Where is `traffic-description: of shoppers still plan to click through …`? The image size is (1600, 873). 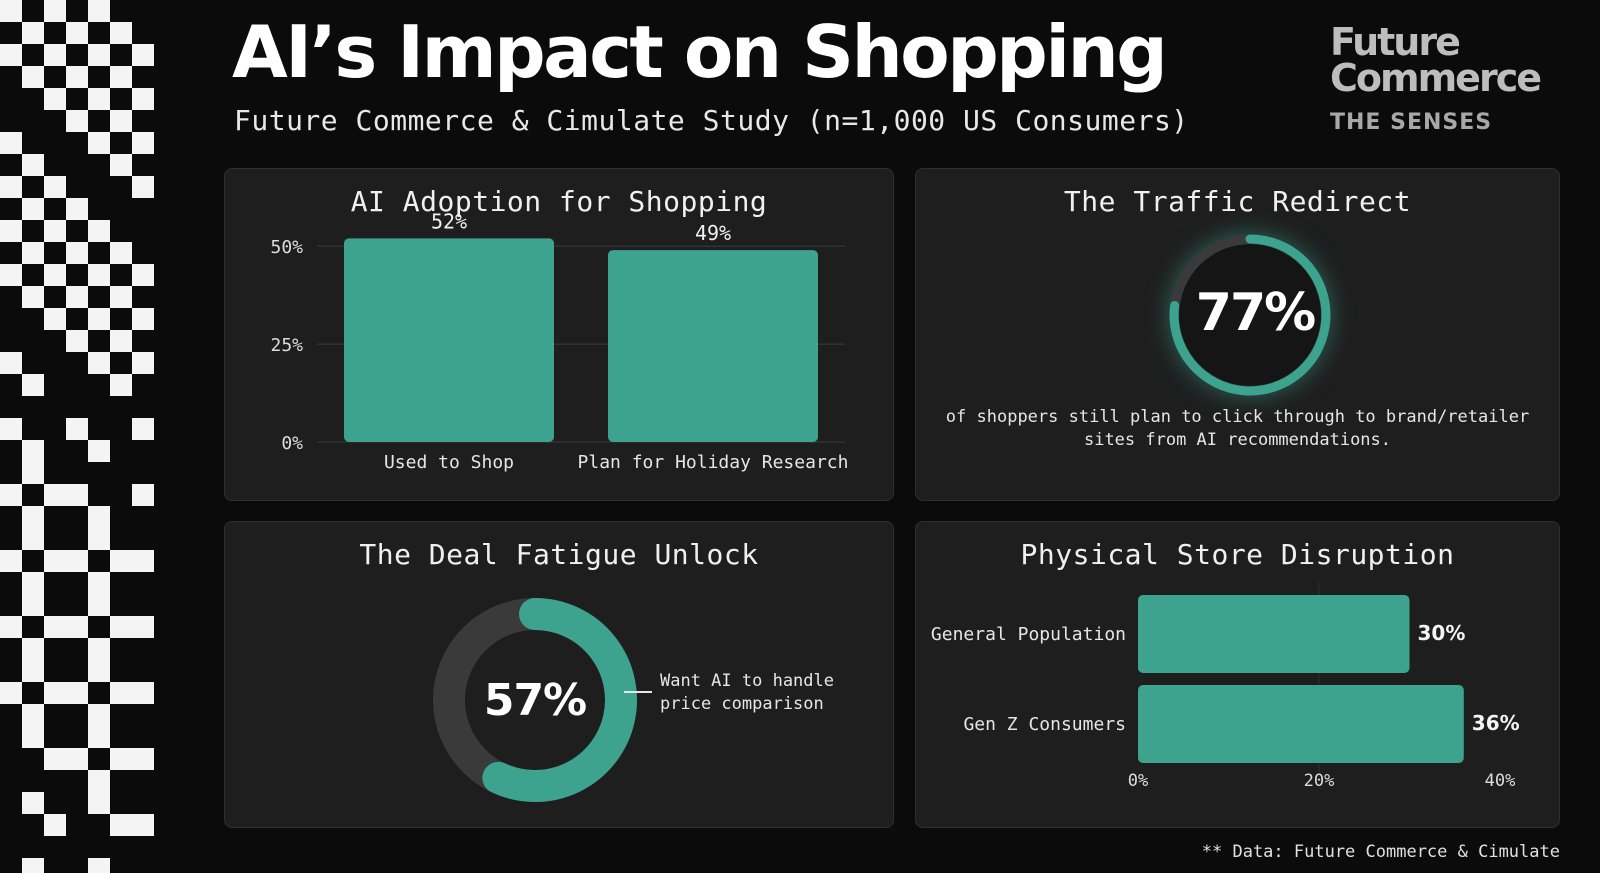
traffic-description: of shoppers still plan to click through … is located at coordinates (1237, 428).